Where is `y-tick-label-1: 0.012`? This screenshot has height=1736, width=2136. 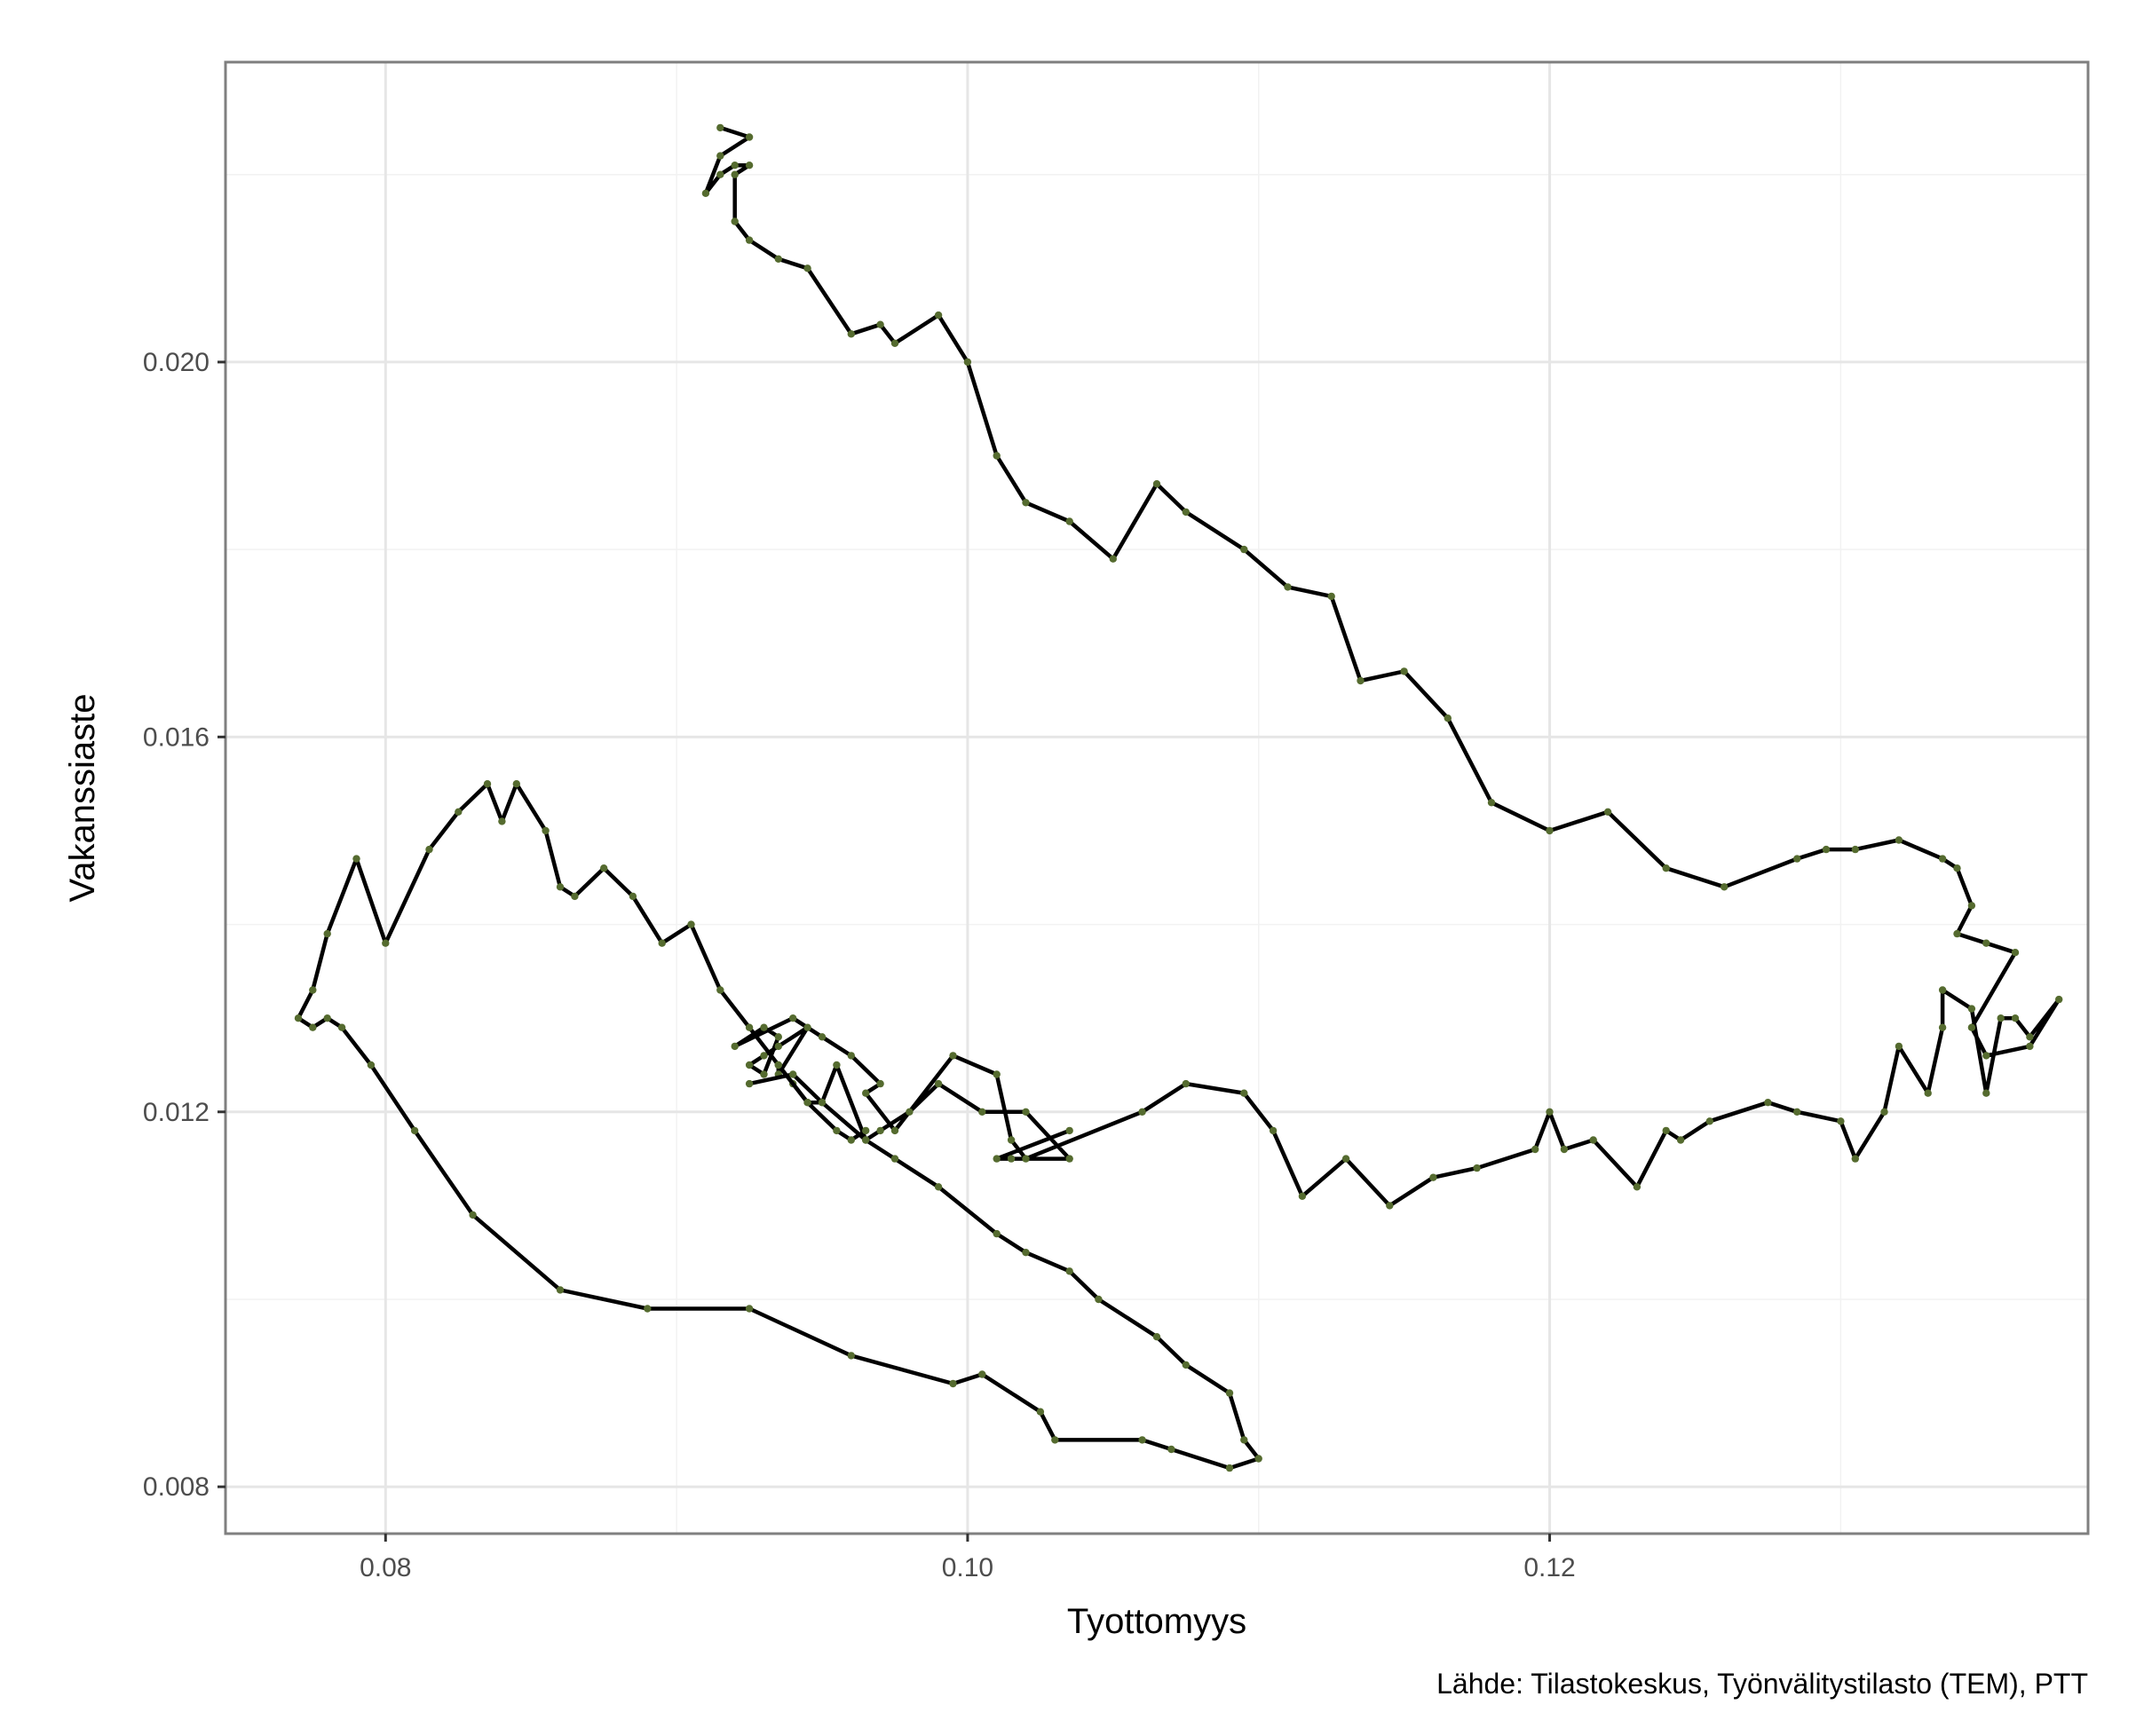
y-tick-label-1: 0.012 is located at coordinates (176, 1112).